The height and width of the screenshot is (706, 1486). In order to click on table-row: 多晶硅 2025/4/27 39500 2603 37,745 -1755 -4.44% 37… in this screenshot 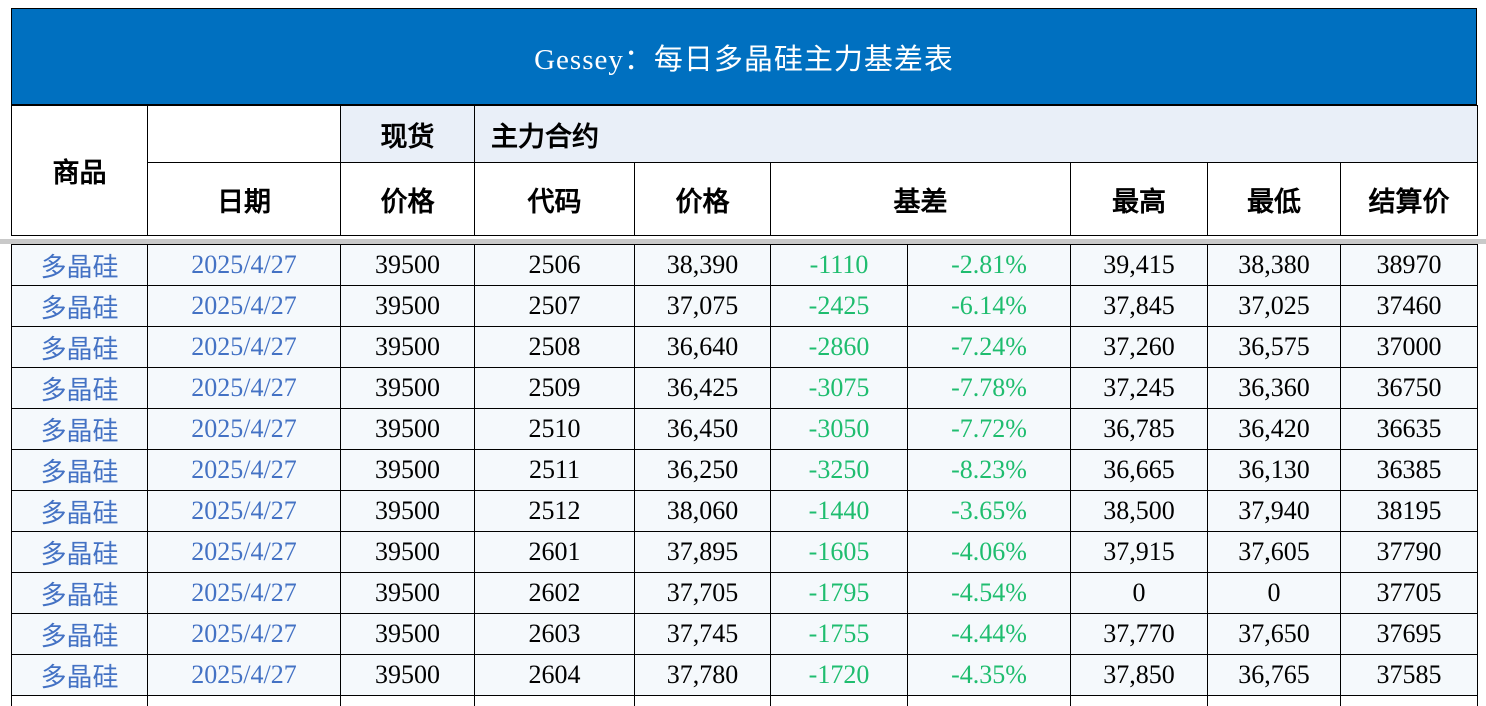, I will do `click(744, 634)`.